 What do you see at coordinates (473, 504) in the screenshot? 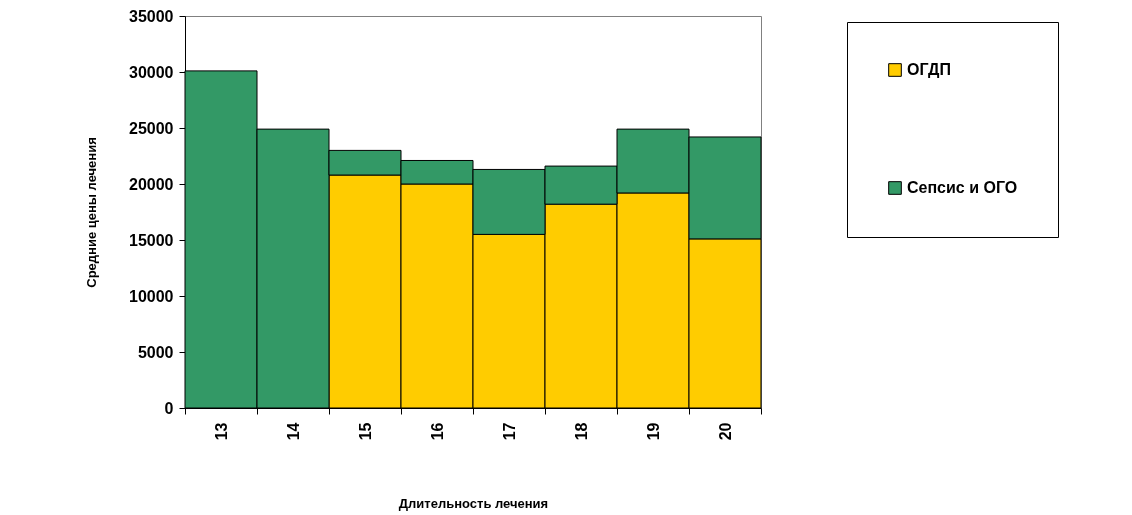
I see `x-axis-title: Длительность лечения` at bounding box center [473, 504].